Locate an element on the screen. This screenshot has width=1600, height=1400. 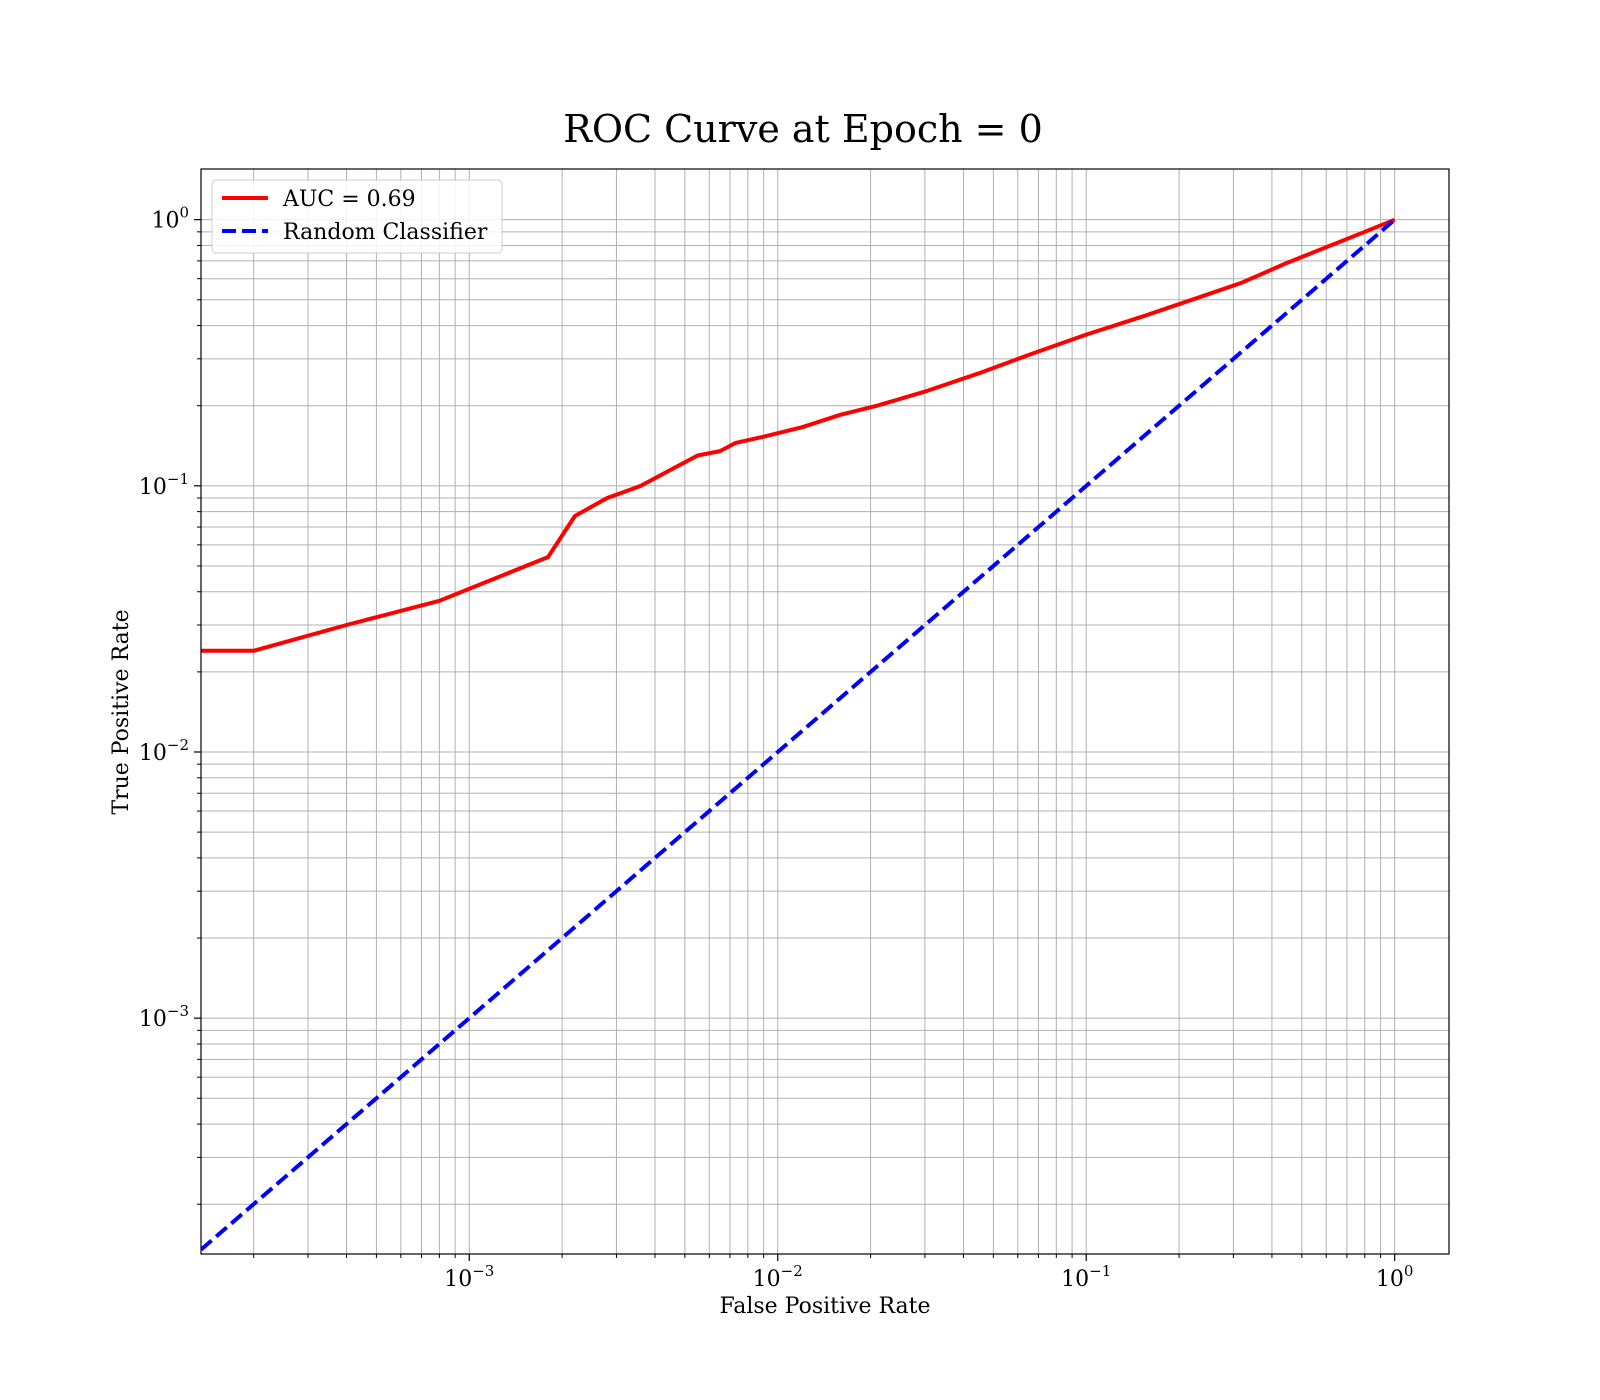
x-axis-ticks: 10⁻³ 10⁻² 10⁻¹ 10⁰ is located at coordinates (833, 1273).